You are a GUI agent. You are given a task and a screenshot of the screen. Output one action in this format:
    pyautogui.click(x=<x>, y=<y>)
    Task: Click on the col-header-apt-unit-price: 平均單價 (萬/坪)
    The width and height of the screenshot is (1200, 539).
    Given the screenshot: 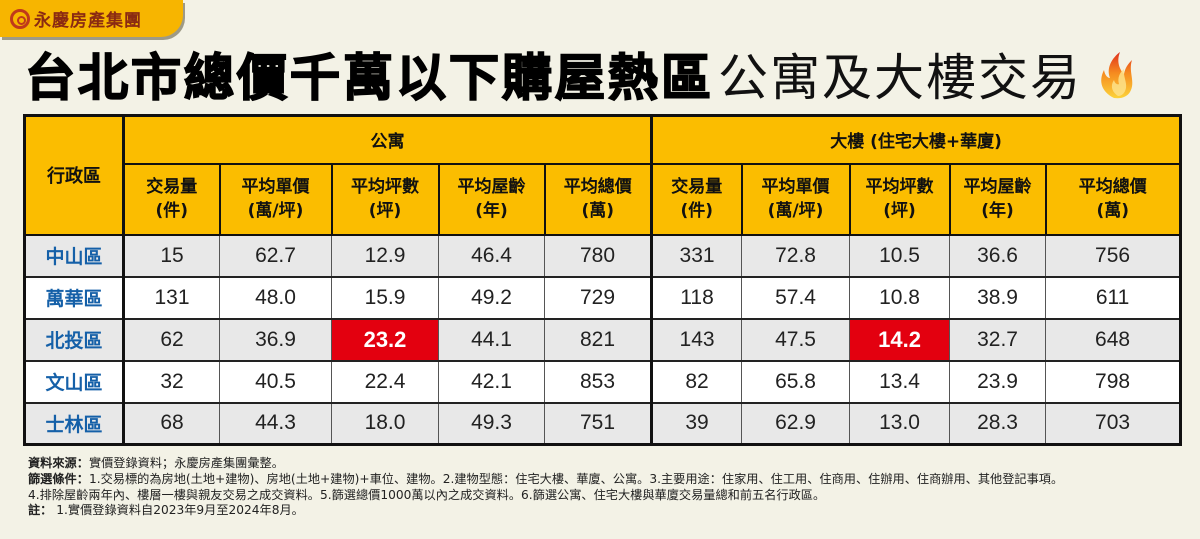 What is the action you would take?
    pyautogui.click(x=275, y=199)
    